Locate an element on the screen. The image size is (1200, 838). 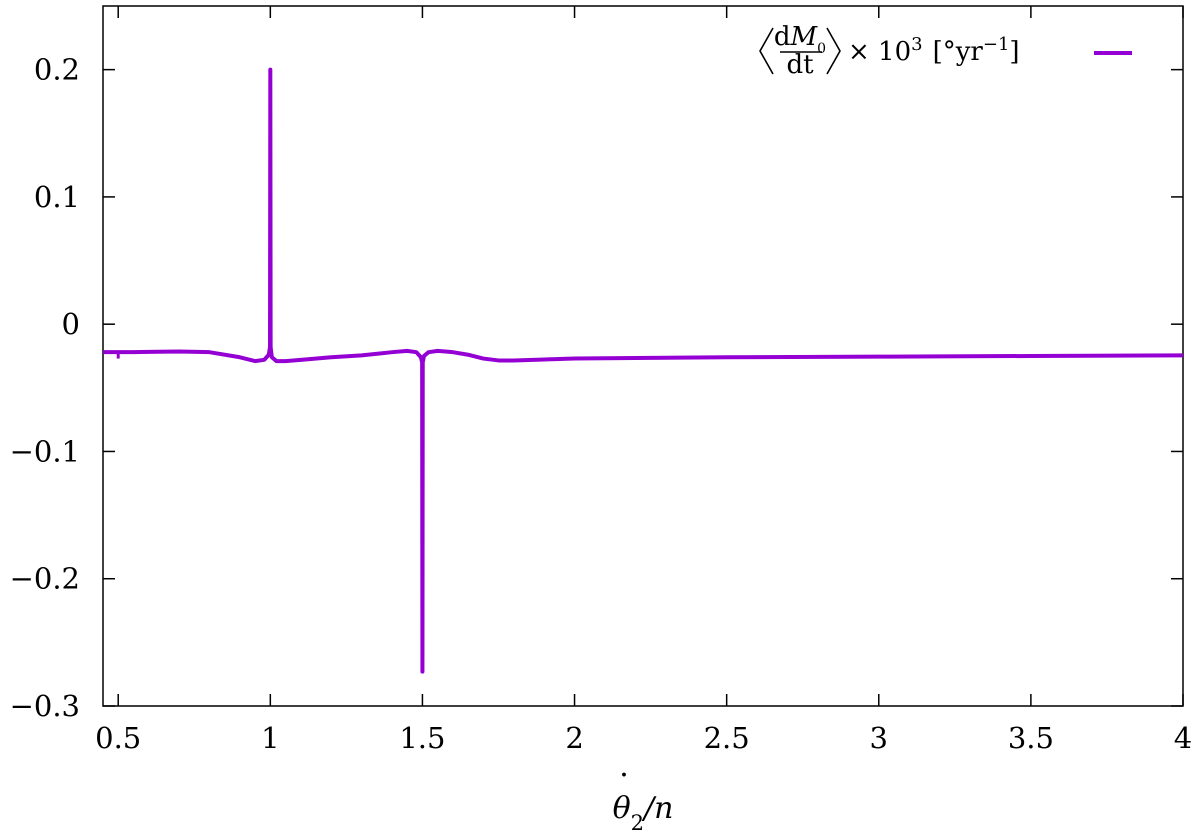
y-tick-label: 0.2 is located at coordinates (57, 70).